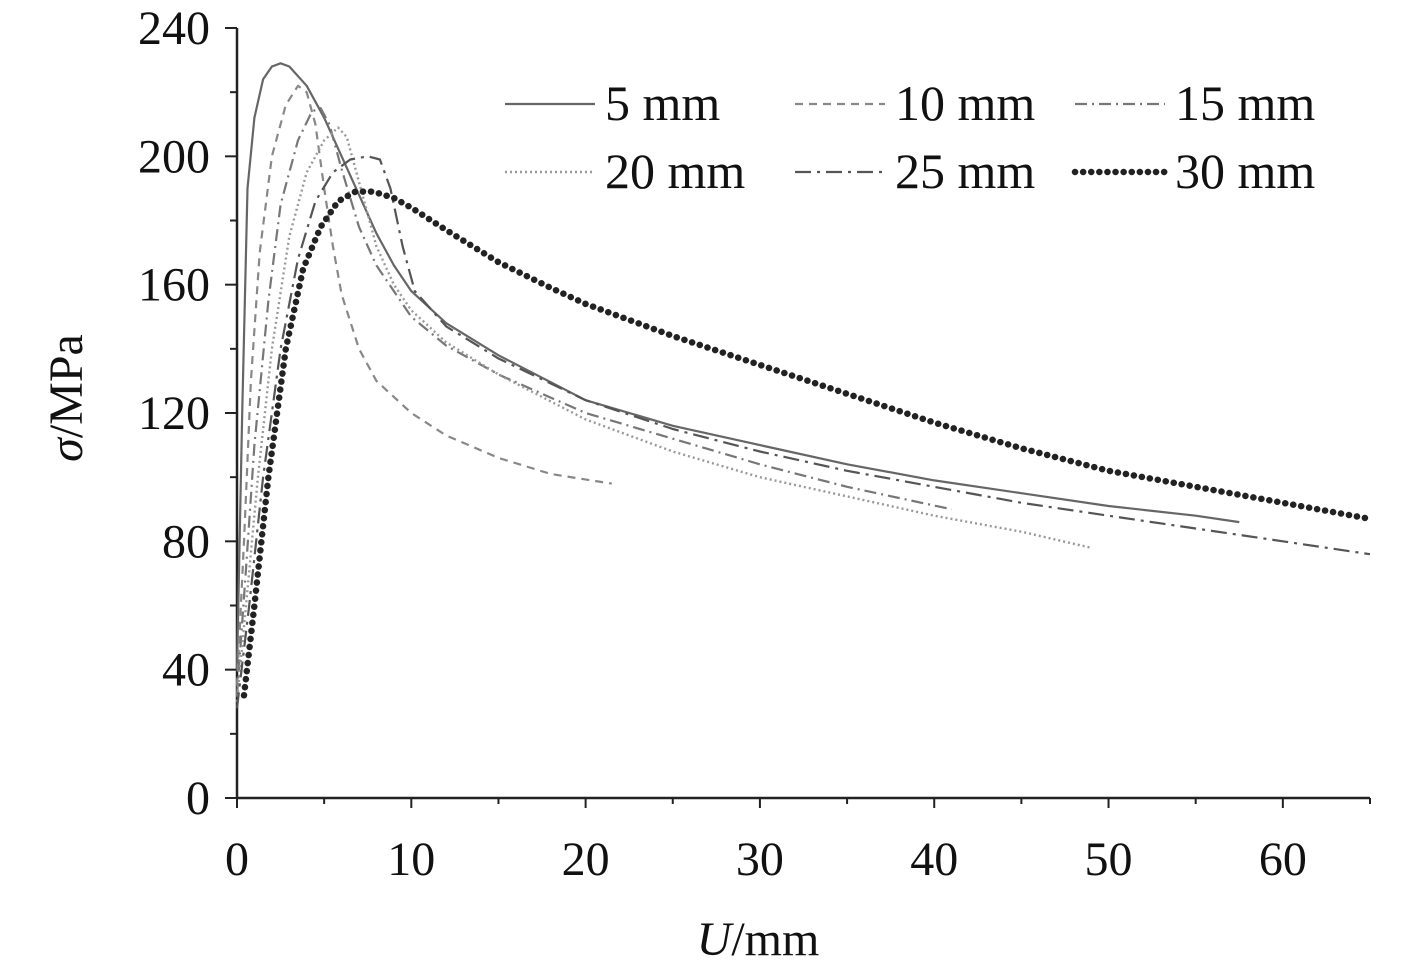 The width and height of the screenshot is (1417, 968). Describe the element at coordinates (965, 103) in the screenshot. I see `legend-label: 10 mm` at that location.